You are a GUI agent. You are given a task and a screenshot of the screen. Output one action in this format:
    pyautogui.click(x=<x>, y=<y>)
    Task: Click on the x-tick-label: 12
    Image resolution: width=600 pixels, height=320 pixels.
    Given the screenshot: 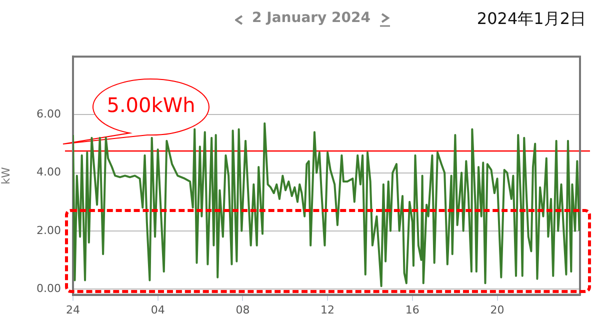 What is the action you would take?
    pyautogui.click(x=327, y=309)
    